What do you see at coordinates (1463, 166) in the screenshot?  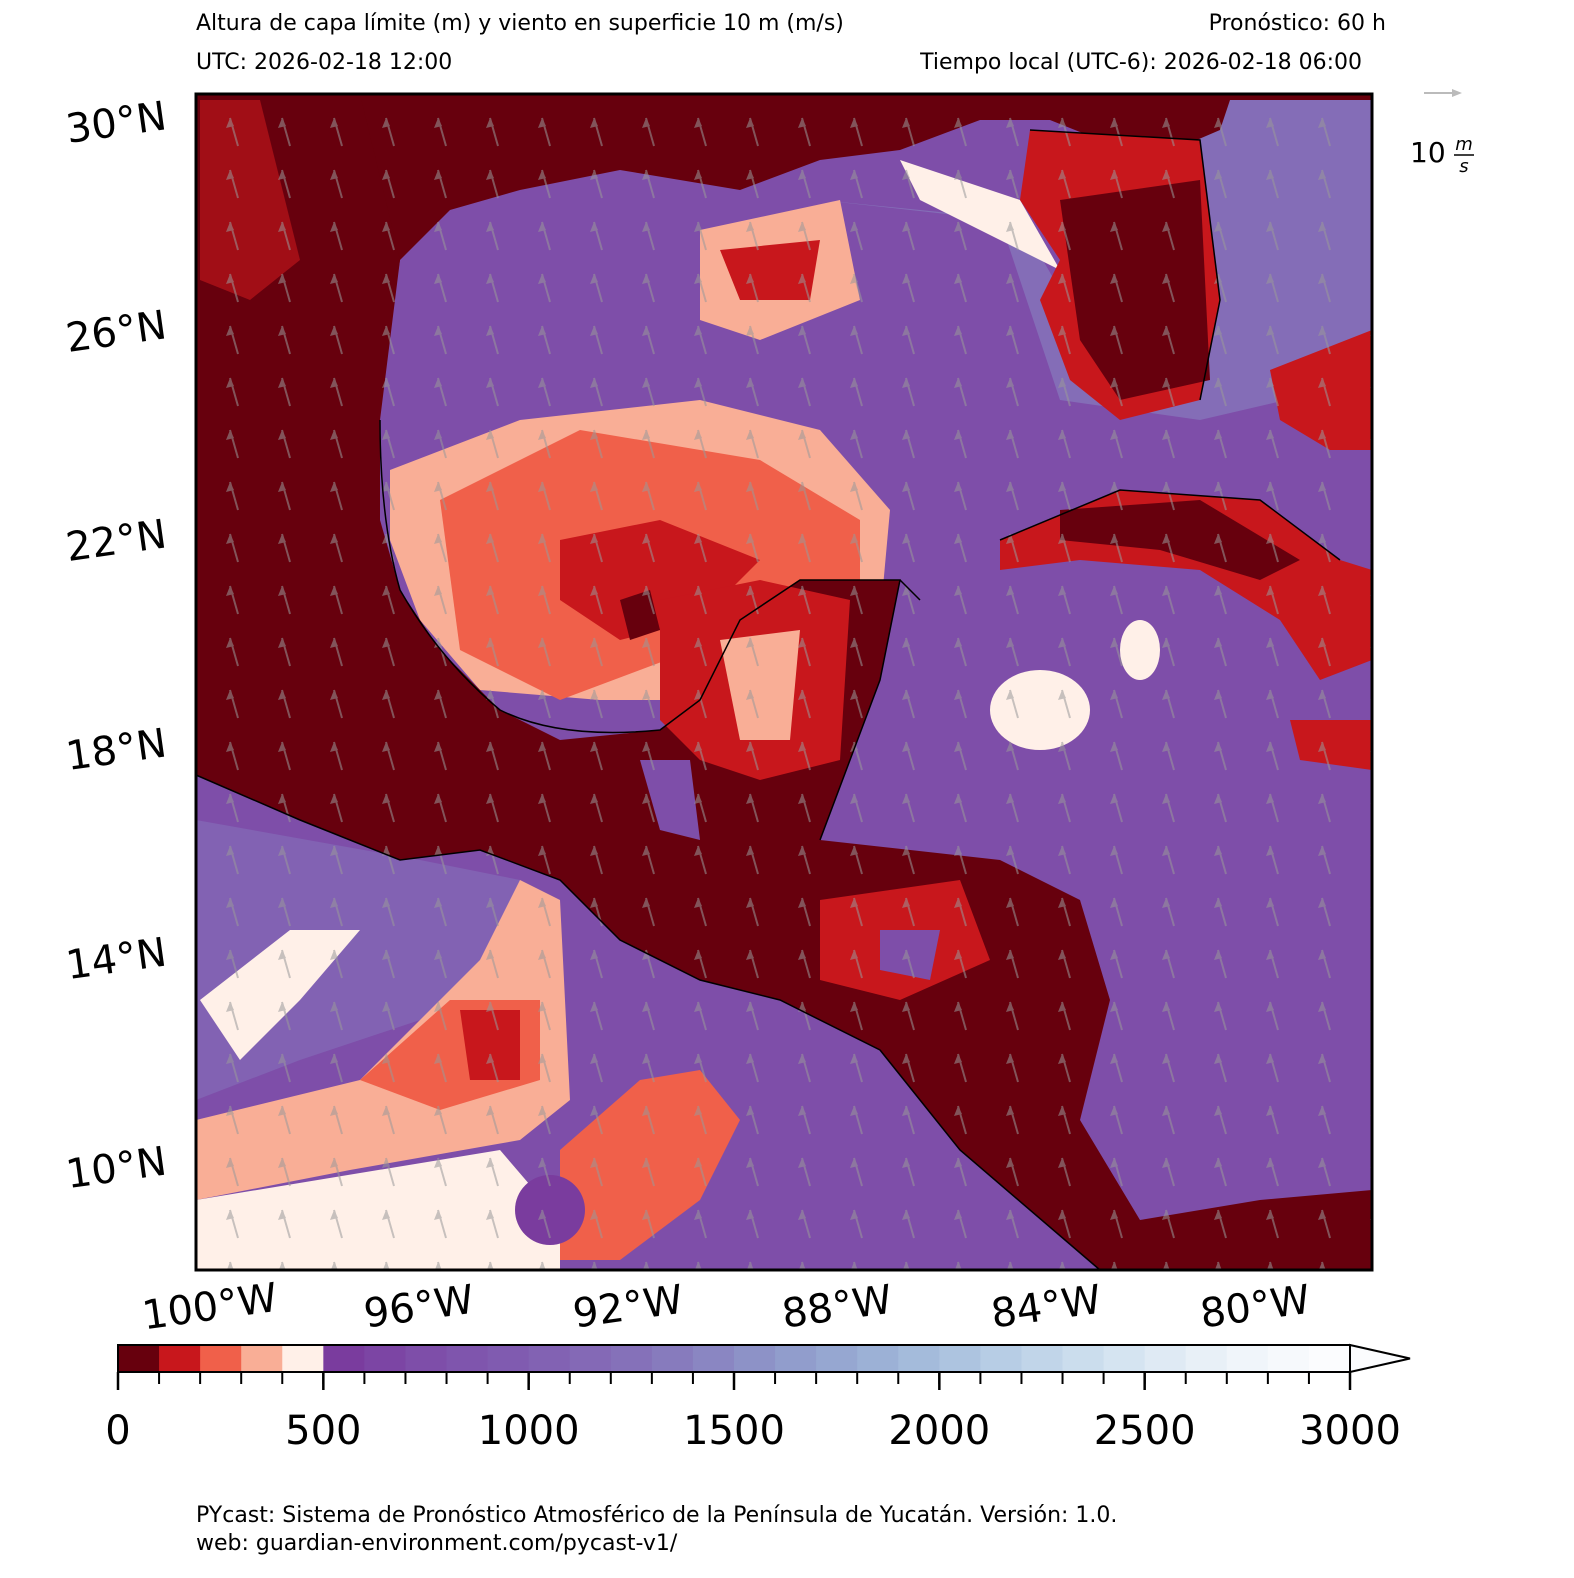 I see `wind-reference-unit-den: s` at bounding box center [1463, 166].